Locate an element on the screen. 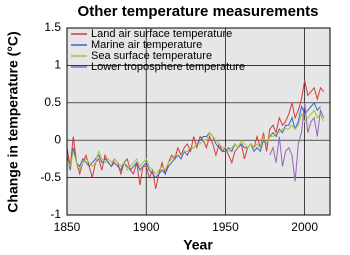 The image size is (350, 255). y-tick-label: 0.5 is located at coordinates (52, 102).